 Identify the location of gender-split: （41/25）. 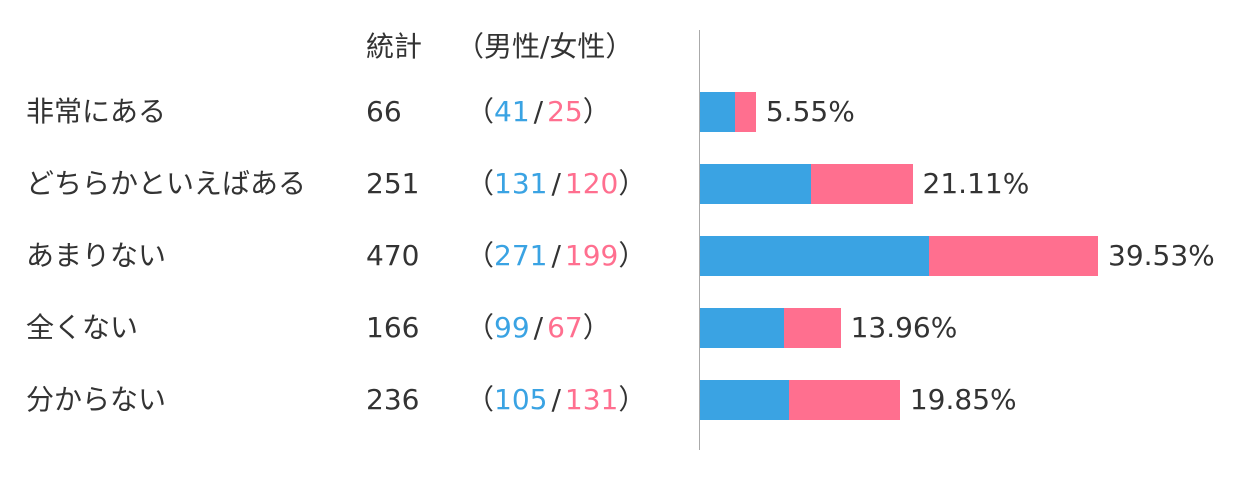
(538, 112).